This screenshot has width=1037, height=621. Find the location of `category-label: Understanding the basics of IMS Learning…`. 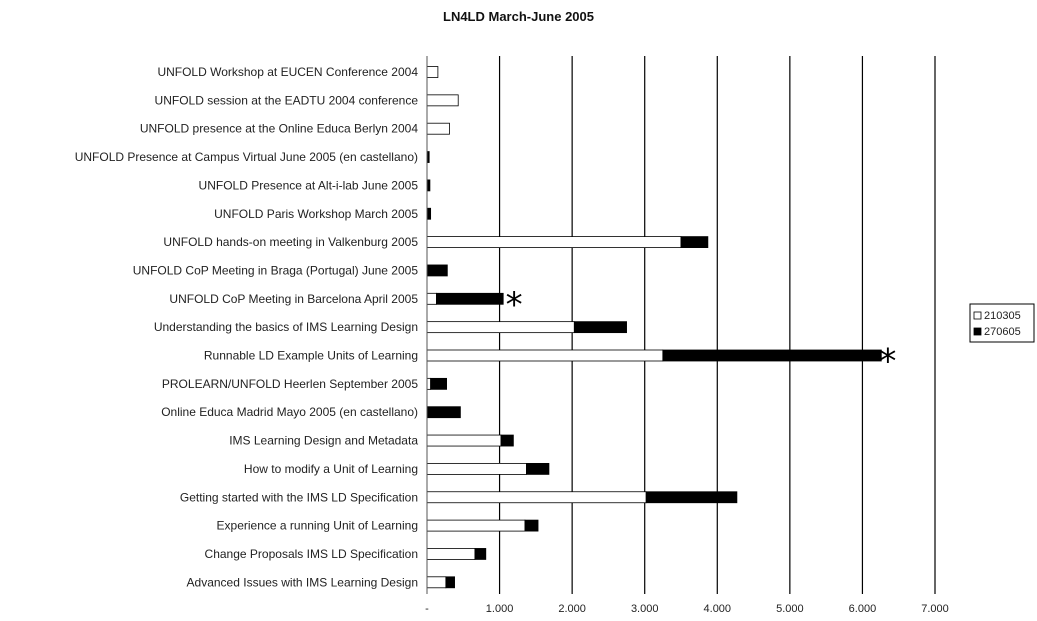

category-label: Understanding the basics of IMS Learning… is located at coordinates (286, 327).